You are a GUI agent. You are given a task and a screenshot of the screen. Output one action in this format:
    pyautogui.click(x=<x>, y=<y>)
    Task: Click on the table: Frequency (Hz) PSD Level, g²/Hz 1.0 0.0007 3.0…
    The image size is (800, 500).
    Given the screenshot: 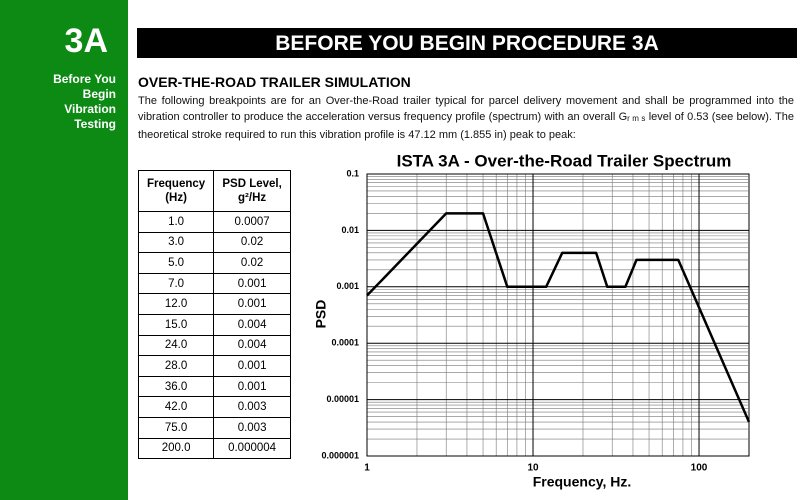 What is the action you would take?
    pyautogui.click(x=214, y=315)
    